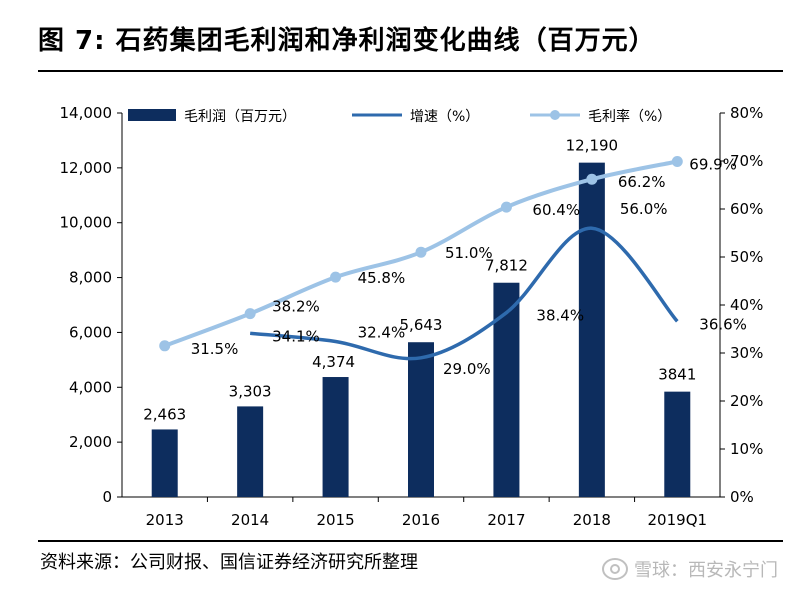 Image resolution: width=800 pixels, height=593 pixels. What do you see at coordinates (644, 209) in the screenshot?
I see `growth-label: 56.0%` at bounding box center [644, 209].